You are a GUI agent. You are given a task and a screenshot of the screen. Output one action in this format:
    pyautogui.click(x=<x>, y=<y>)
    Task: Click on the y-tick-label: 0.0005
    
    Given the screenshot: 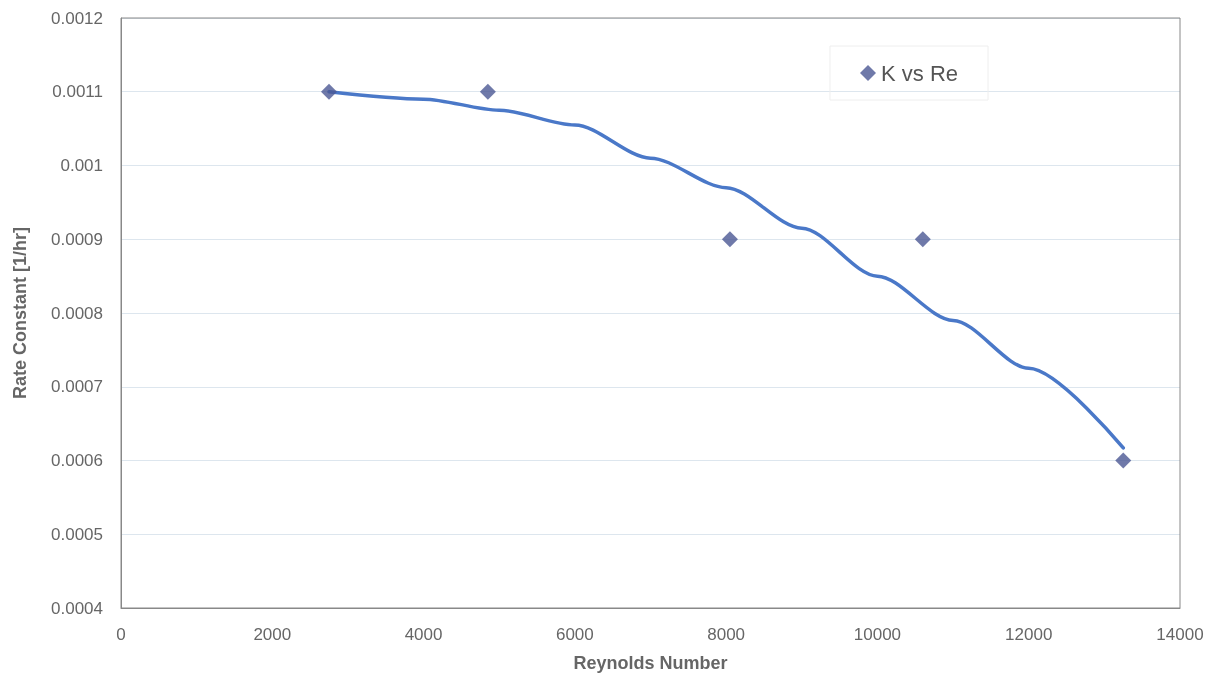 What is the action you would take?
    pyautogui.click(x=77, y=534)
    